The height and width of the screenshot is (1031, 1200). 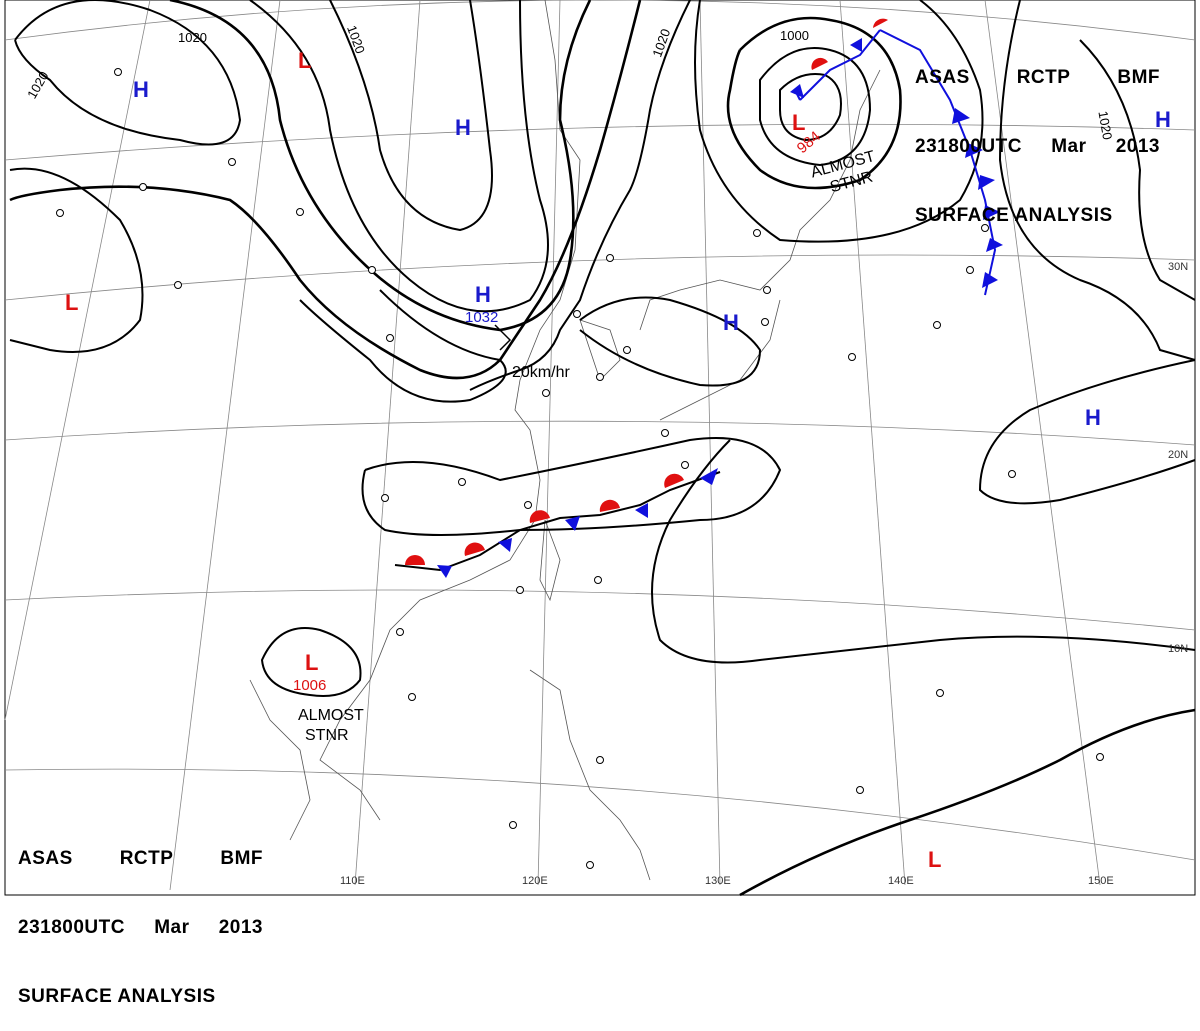 What do you see at coordinates (934, 859) in the screenshot?
I see `low-center-se: L` at bounding box center [934, 859].